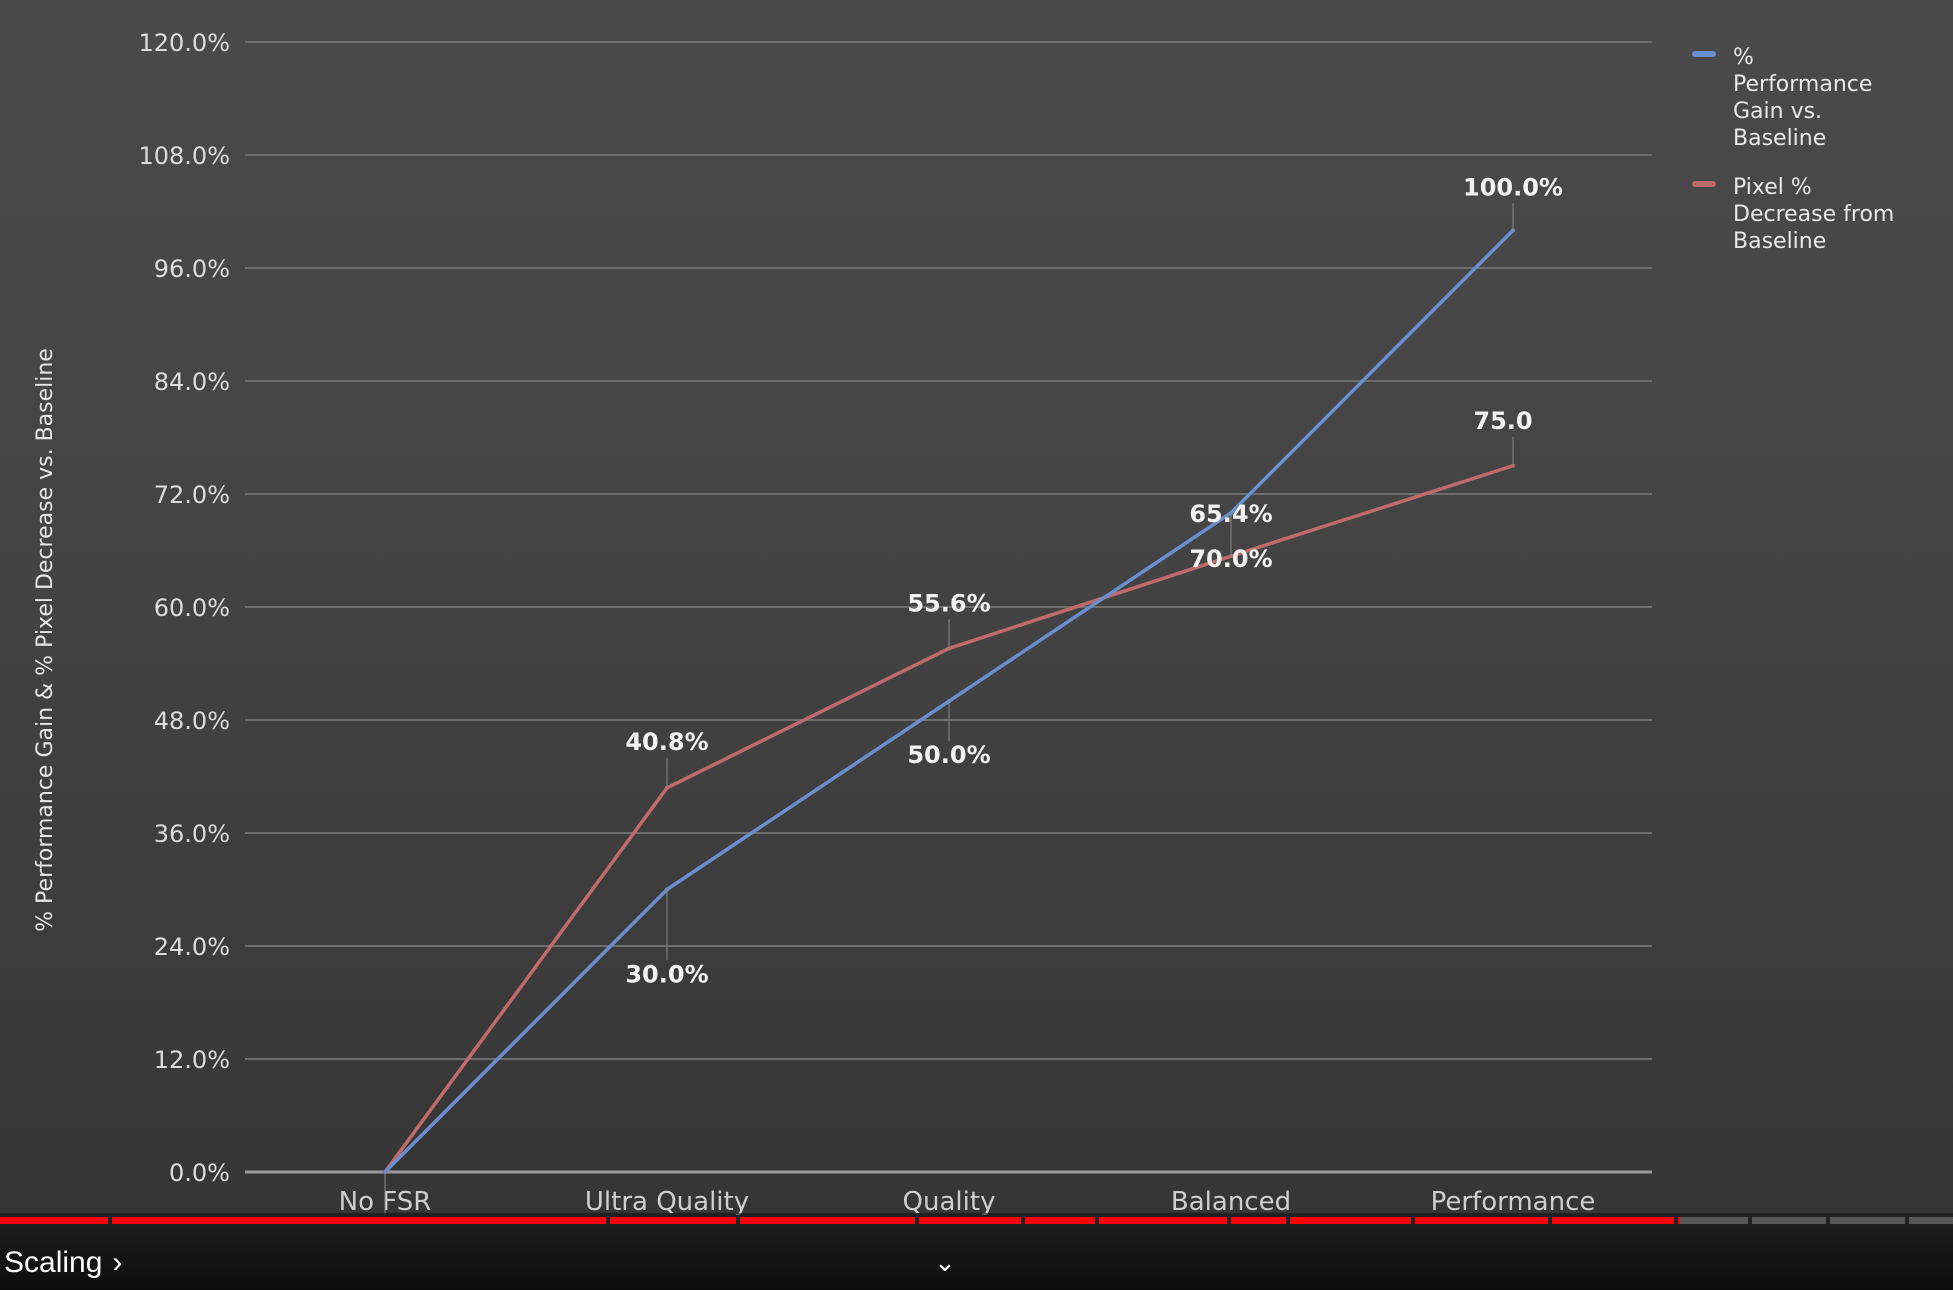  Describe the element at coordinates (117, 1262) in the screenshot. I see `chevron-right-icon: ›` at that location.